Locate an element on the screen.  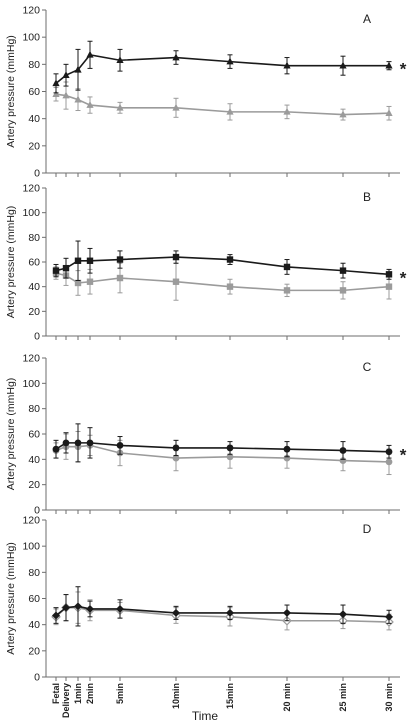
x-tick-label: 10min is located at coordinates (176, 696).